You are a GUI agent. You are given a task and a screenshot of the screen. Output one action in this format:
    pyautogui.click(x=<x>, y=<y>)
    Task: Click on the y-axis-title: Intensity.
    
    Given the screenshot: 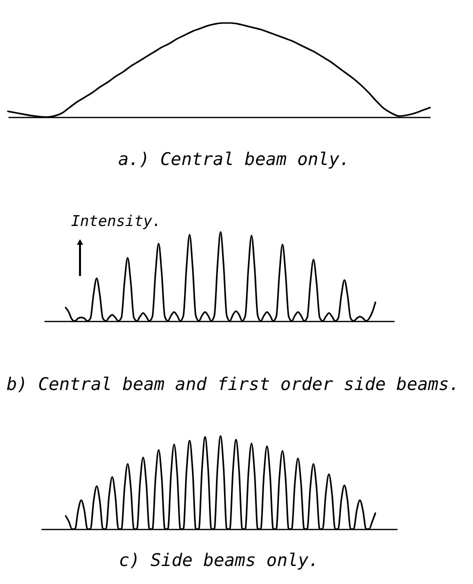 What is the action you would take?
    pyautogui.click(x=116, y=221)
    